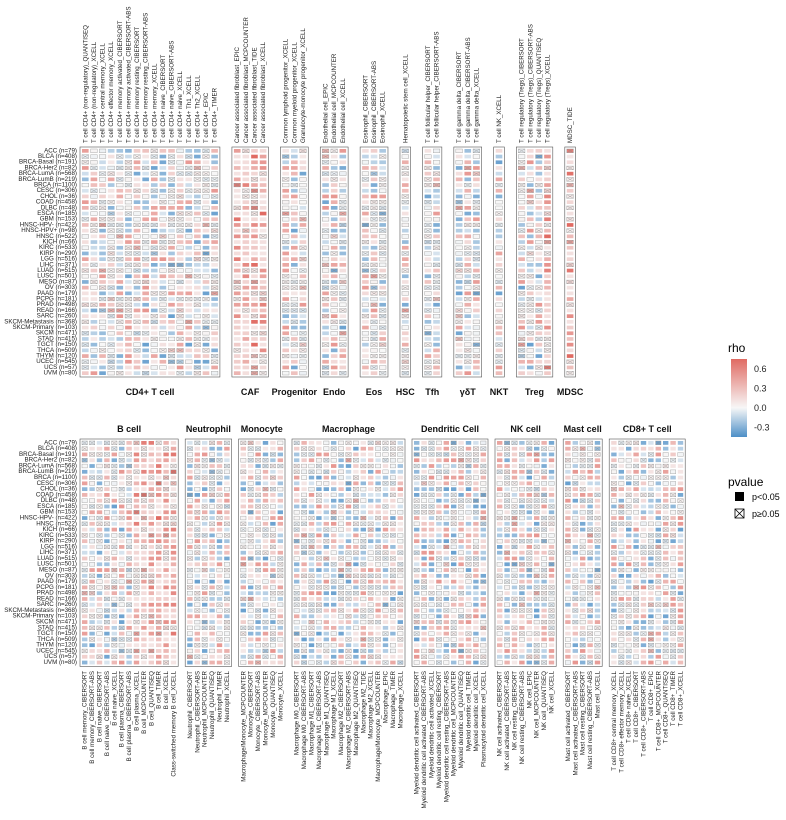 This screenshot has height=820, width=786. I want to click on y-tick-label: UVM (n=80), so click(60, 662).